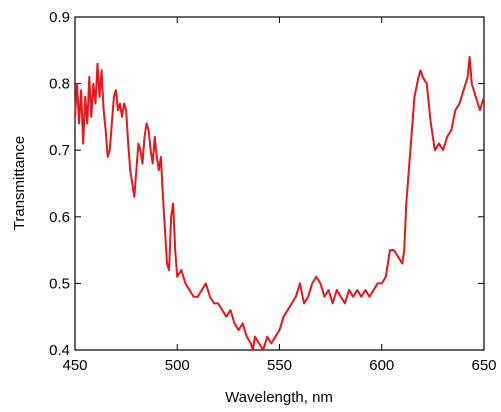  I want to click on y-tick-label: 0.4, so click(59, 350).